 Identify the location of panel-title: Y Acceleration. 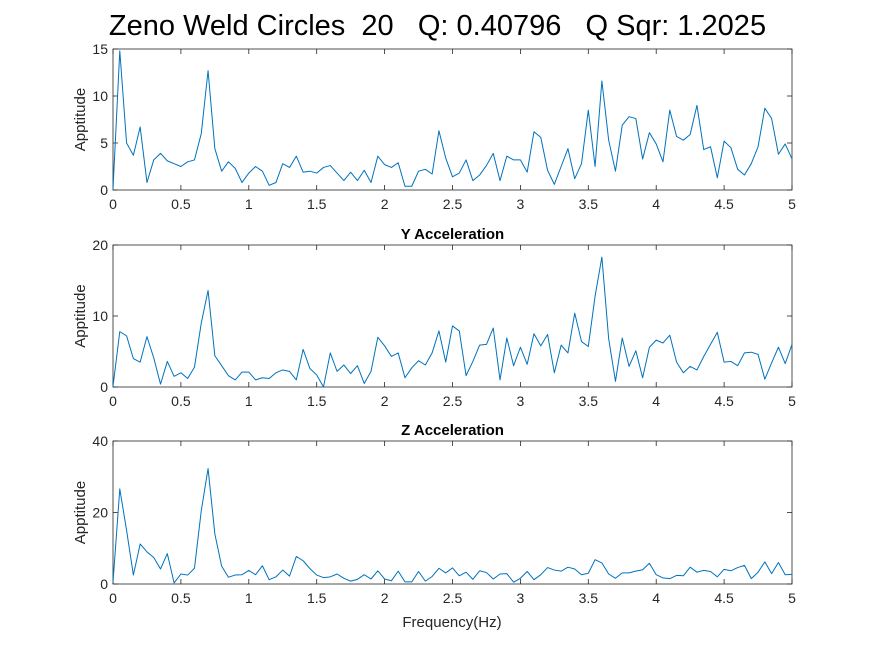
(452, 234).